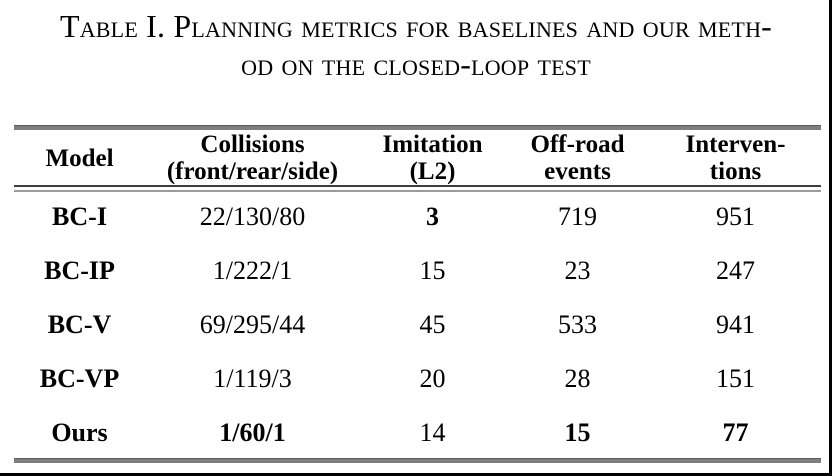  What do you see at coordinates (577, 432) in the screenshot?
I see `table-cell-offroad: 15` at bounding box center [577, 432].